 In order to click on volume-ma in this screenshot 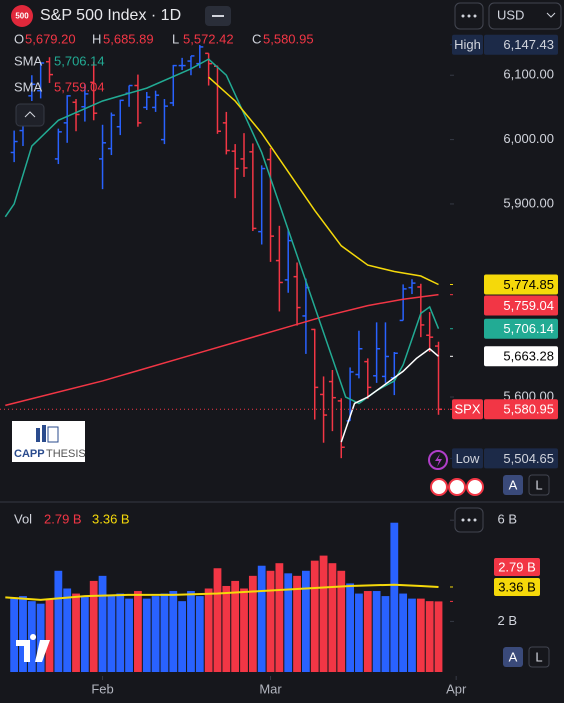, I will do `click(222, 592)`.